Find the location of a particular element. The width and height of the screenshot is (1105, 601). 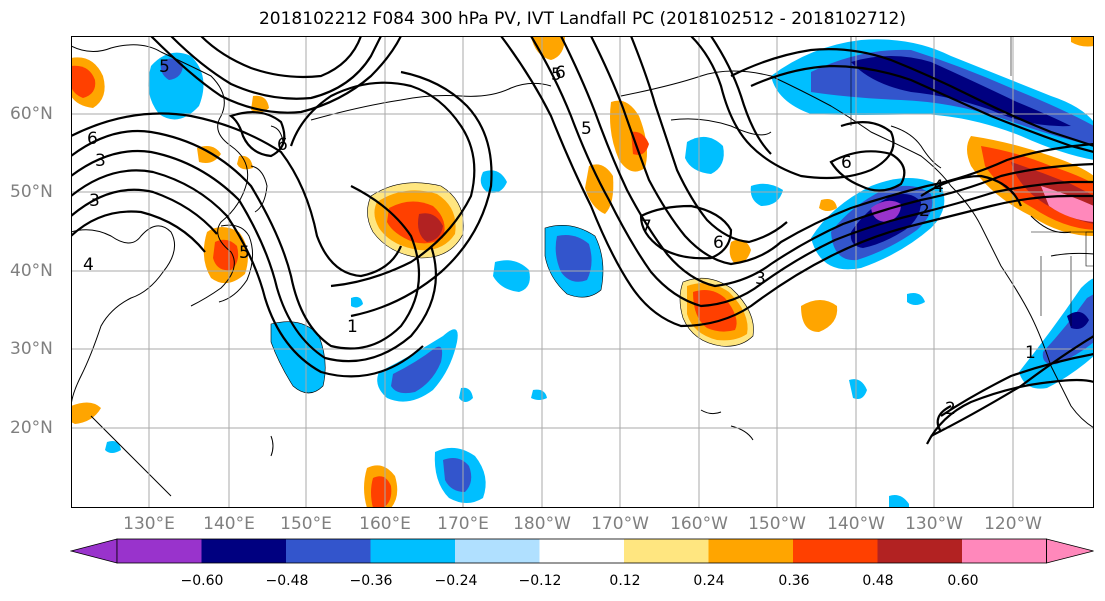

lat-label: 60°N is located at coordinates (31, 114).